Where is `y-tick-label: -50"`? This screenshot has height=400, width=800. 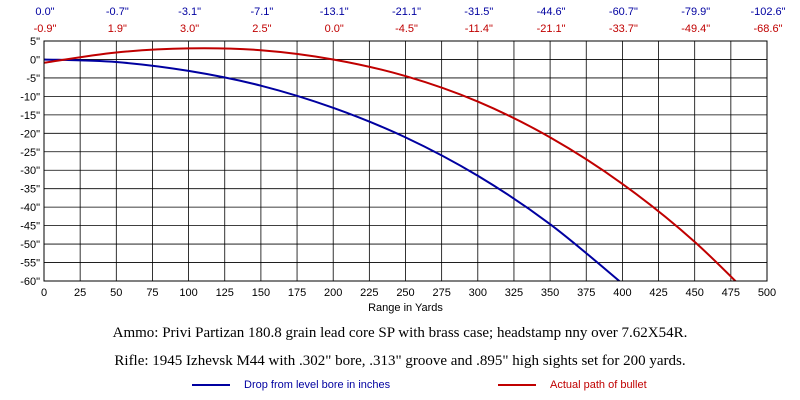 y-tick-label: -50" is located at coordinates (30, 245).